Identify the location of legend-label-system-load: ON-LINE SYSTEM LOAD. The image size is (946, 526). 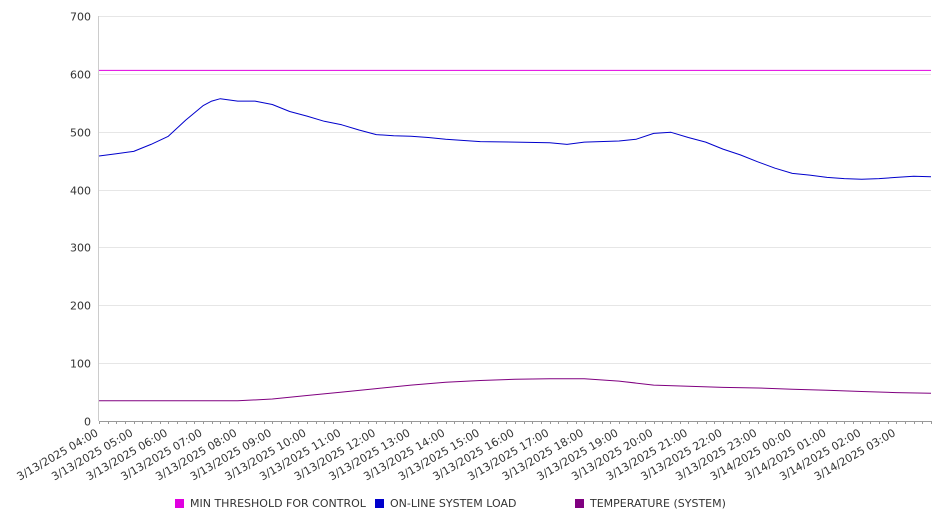
(453, 503).